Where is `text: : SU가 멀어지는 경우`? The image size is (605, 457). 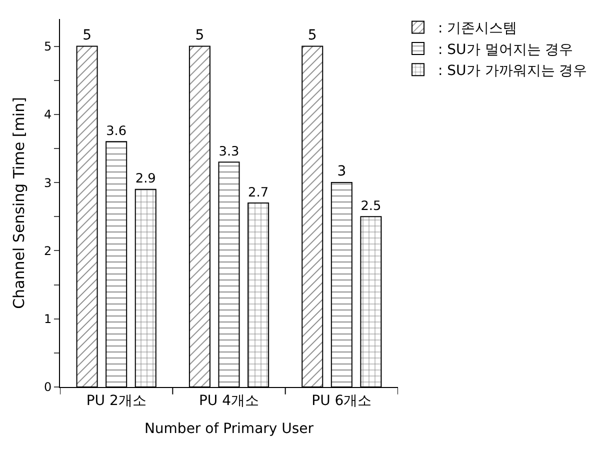
text: : SU가 멀어지는 경우 is located at coordinates (506, 50).